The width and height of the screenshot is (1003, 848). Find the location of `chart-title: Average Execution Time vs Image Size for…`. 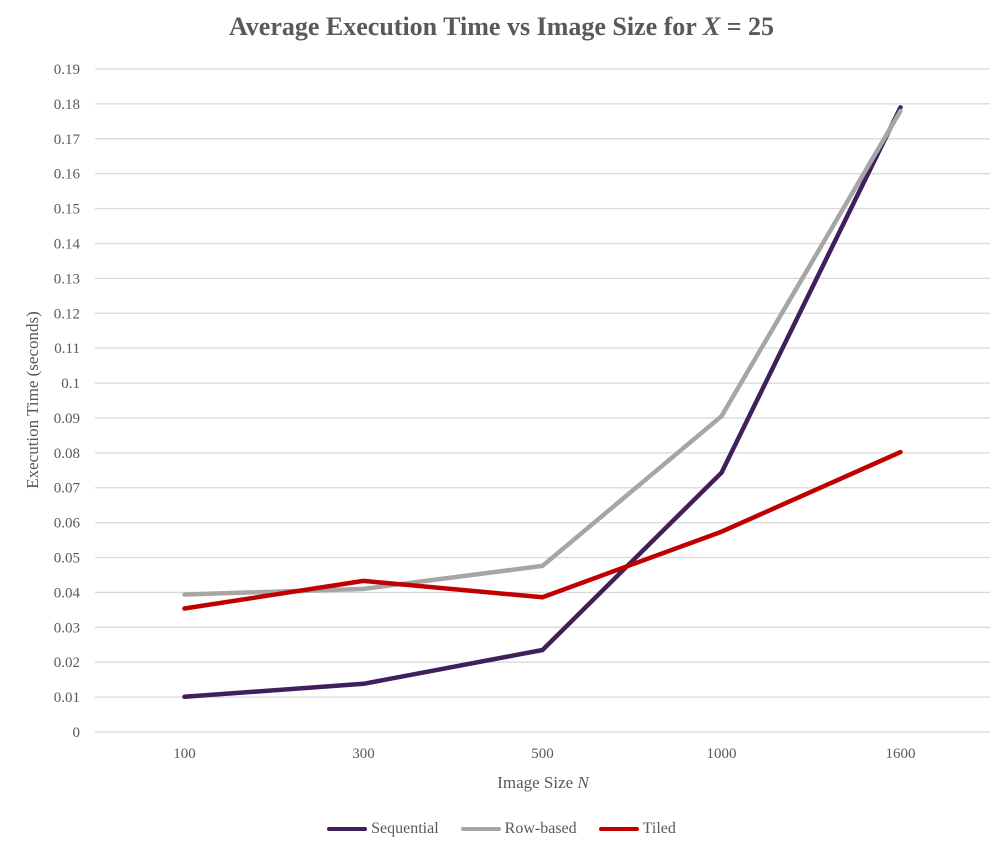

chart-title: Average Execution Time vs Image Size for… is located at coordinates (501, 26).